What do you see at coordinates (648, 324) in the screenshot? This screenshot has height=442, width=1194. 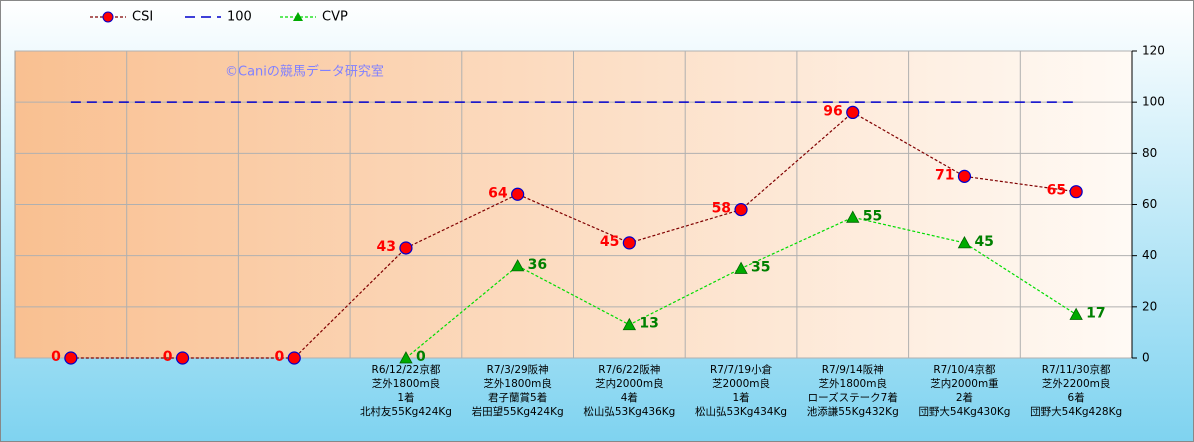 I see `data-label: 13` at bounding box center [648, 324].